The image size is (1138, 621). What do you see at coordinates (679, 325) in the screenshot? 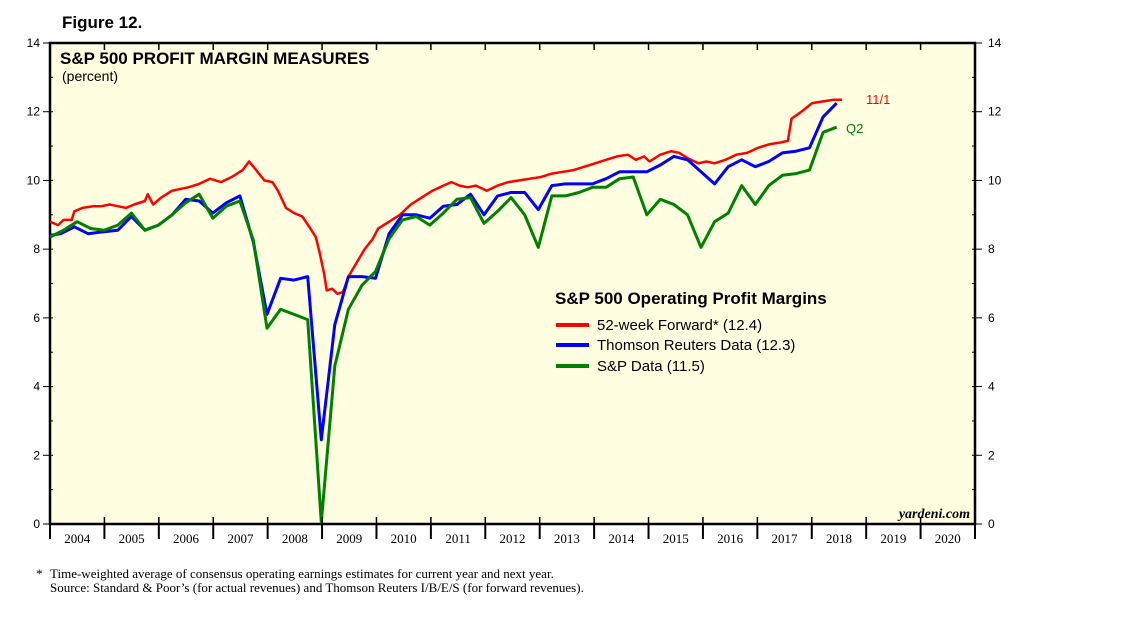
I see `legend-label-forward: 52-week Forward* (12.4)` at bounding box center [679, 325].